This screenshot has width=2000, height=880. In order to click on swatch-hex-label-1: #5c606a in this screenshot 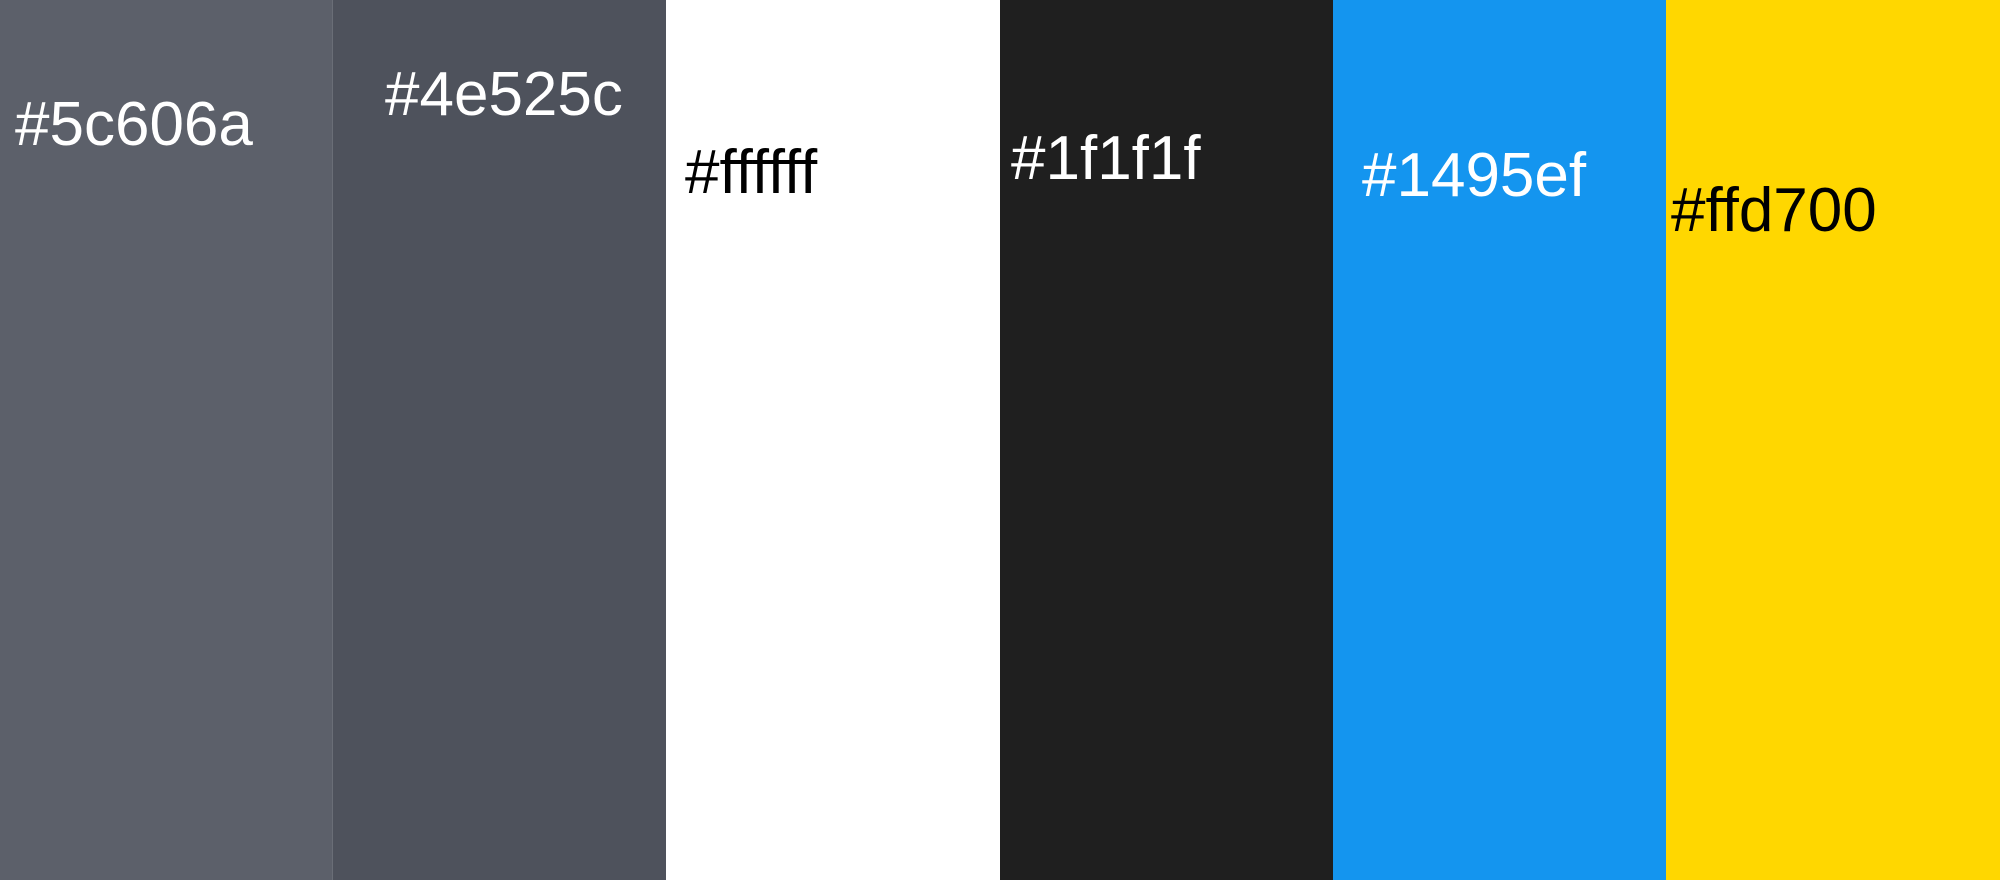, I will do `click(134, 124)`.